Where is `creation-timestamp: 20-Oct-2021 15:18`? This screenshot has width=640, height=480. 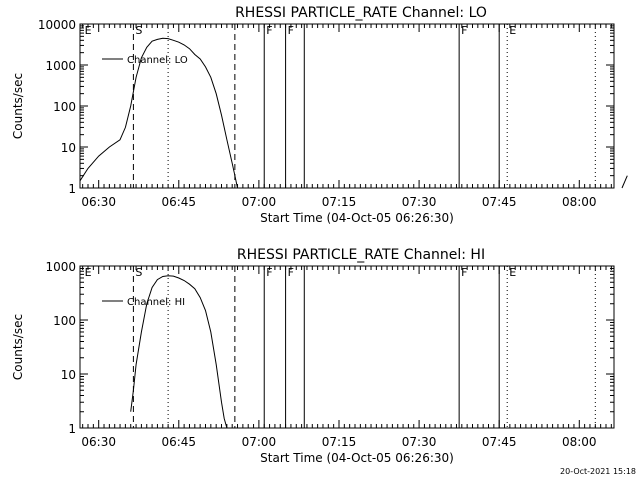 creation-timestamp: 20-Oct-2021 15:18 is located at coordinates (598, 471).